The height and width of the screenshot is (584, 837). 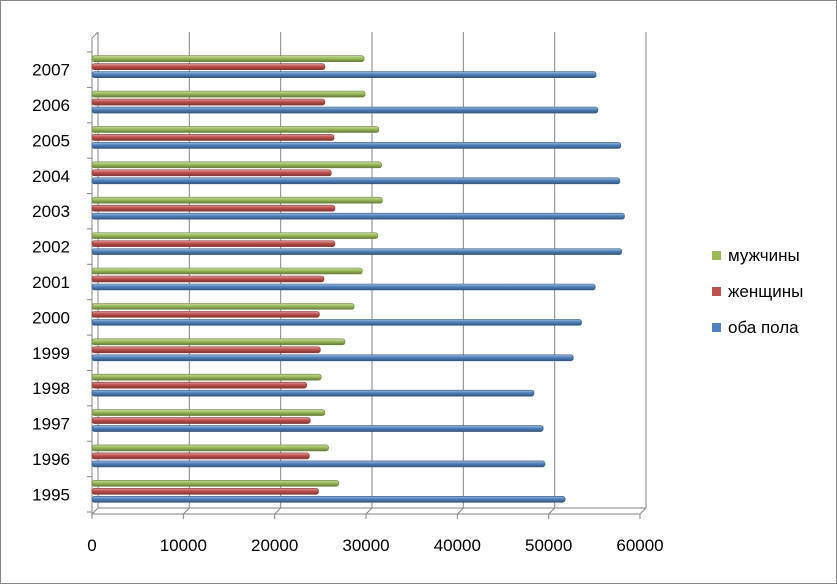 I want to click on x-tick-label: 10000, so click(x=183, y=545).